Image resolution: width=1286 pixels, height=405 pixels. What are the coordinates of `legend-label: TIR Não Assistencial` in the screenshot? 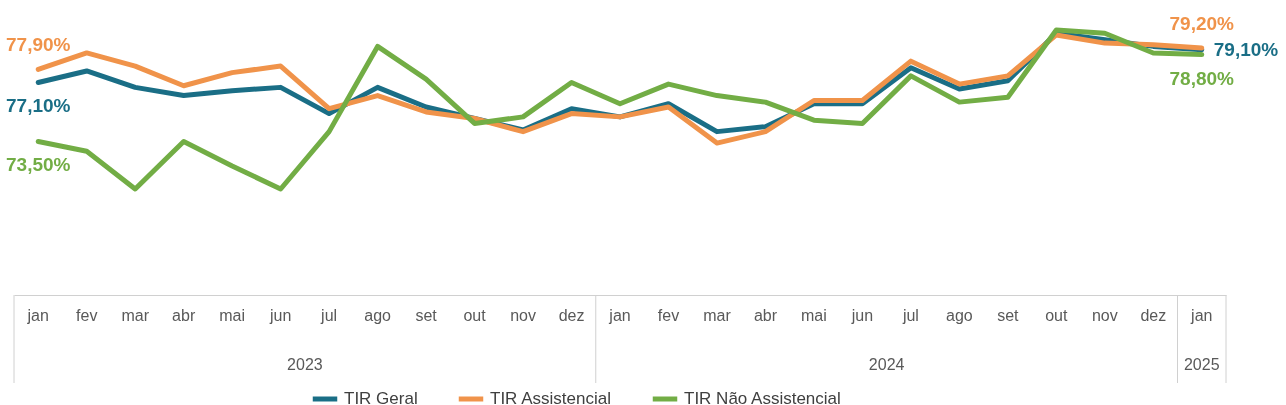 It's located at (762, 397).